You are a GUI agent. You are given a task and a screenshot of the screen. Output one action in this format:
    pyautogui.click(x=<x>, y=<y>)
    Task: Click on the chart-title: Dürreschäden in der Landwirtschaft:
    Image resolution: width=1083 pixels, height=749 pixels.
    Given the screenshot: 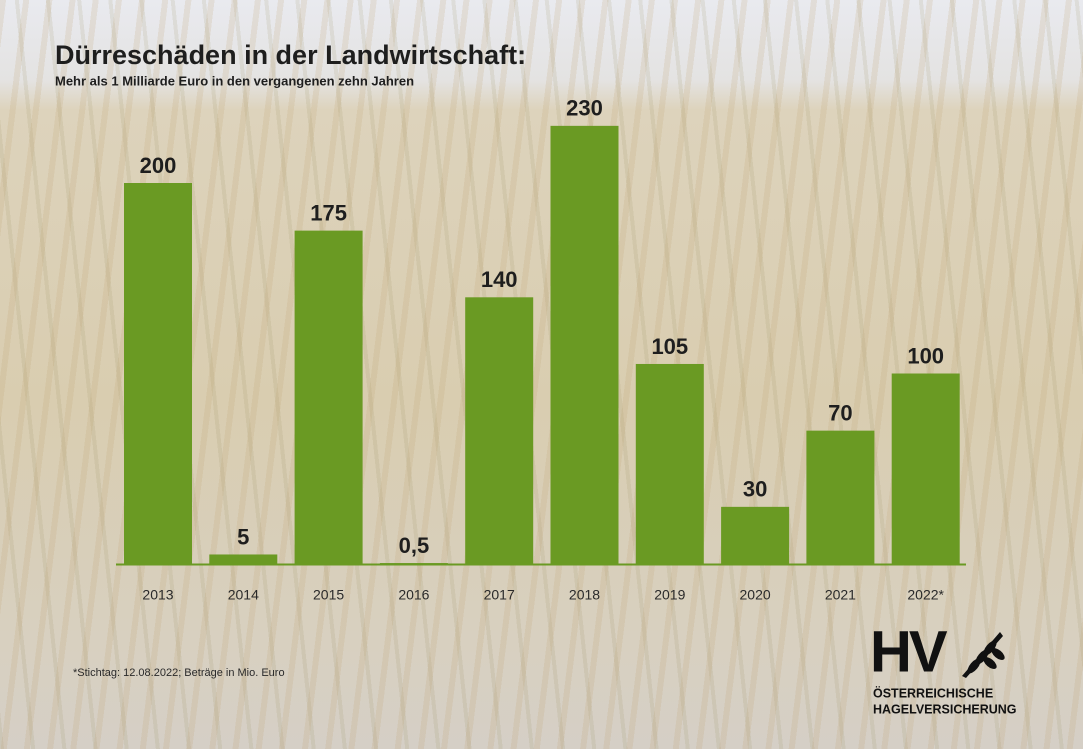 What is the action you would take?
    pyautogui.click(x=290, y=55)
    